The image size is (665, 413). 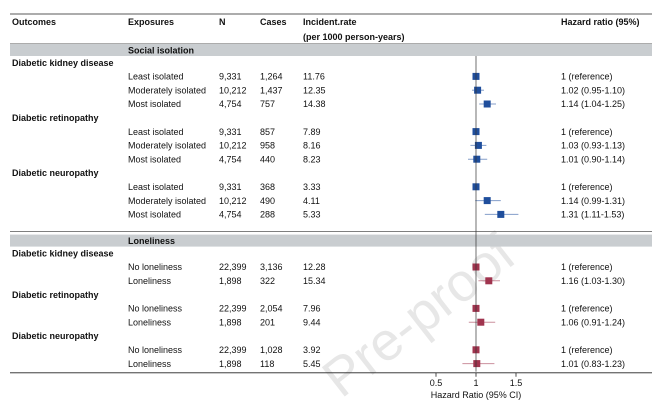 What do you see at coordinates (593, 104) in the screenshot?
I see `hazard-ratio-label: 1.14 (1.04-1.25)` at bounding box center [593, 104].